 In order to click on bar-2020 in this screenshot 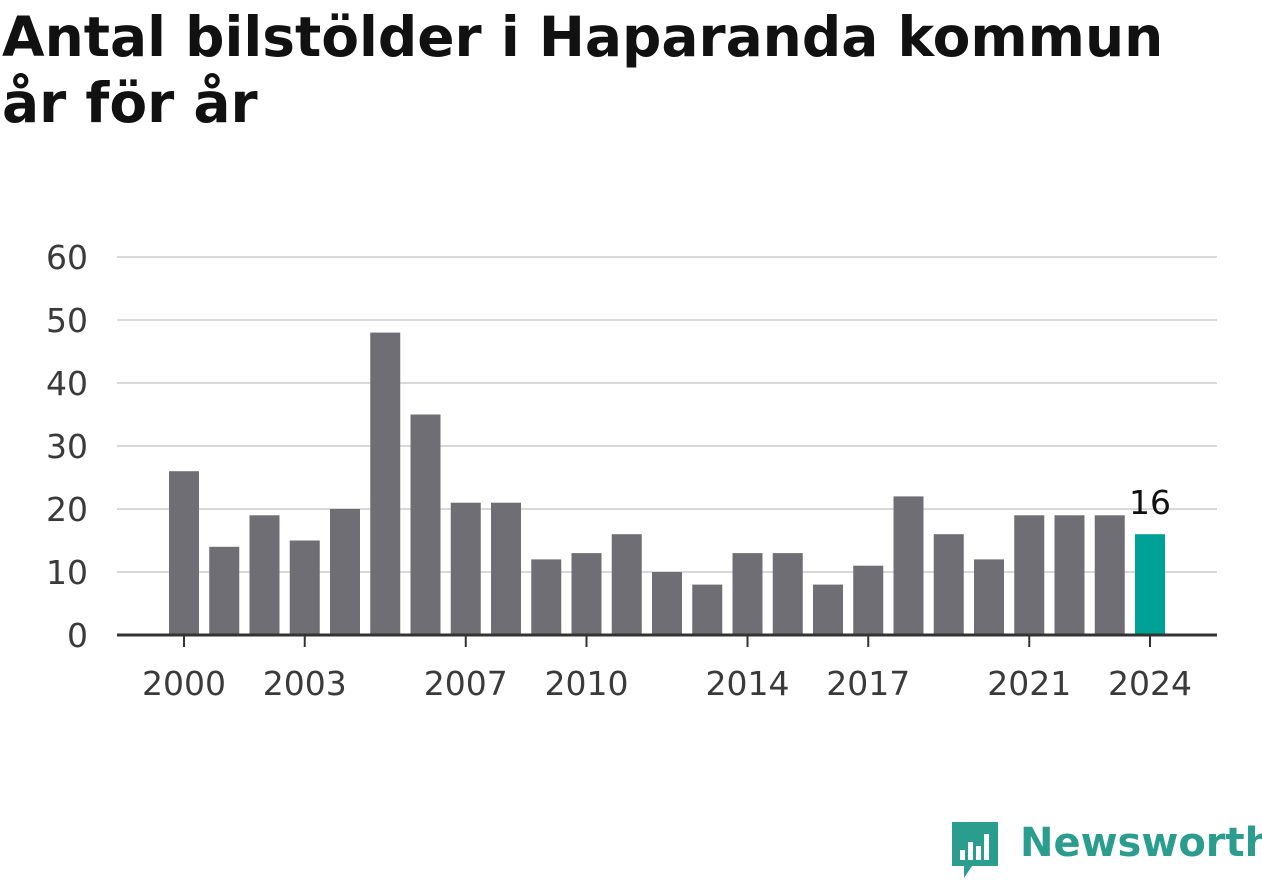, I will do `click(989, 597)`.